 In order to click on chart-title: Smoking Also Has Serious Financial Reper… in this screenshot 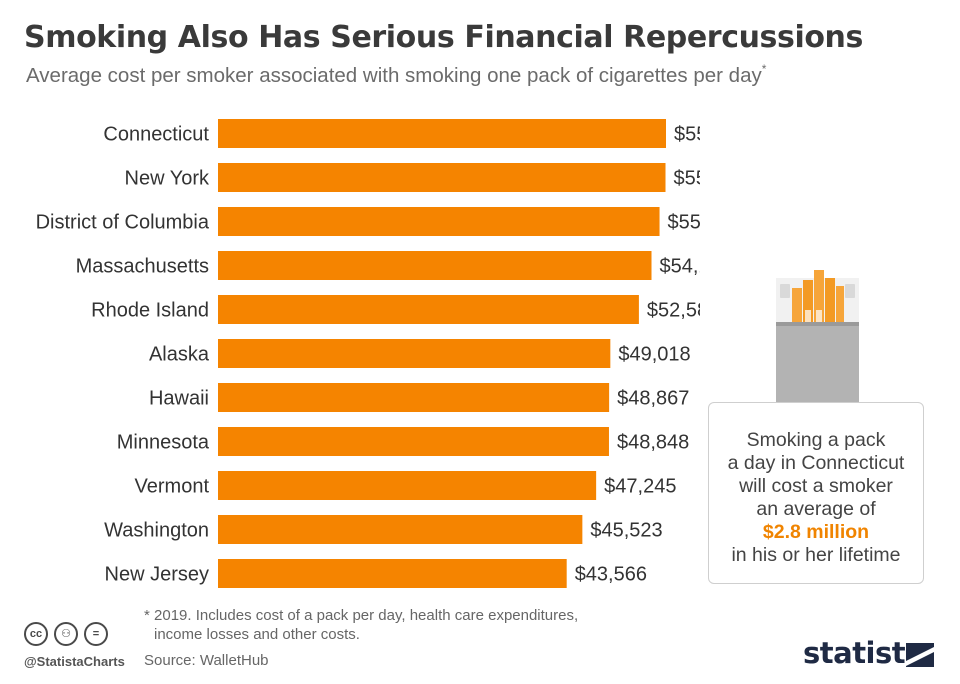, I will do `click(443, 37)`.